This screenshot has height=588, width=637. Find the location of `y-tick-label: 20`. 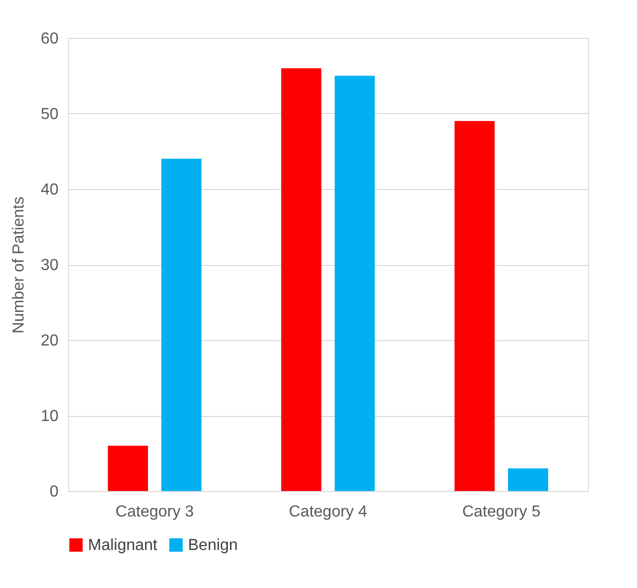

y-tick-label: 20 is located at coordinates (49, 341).